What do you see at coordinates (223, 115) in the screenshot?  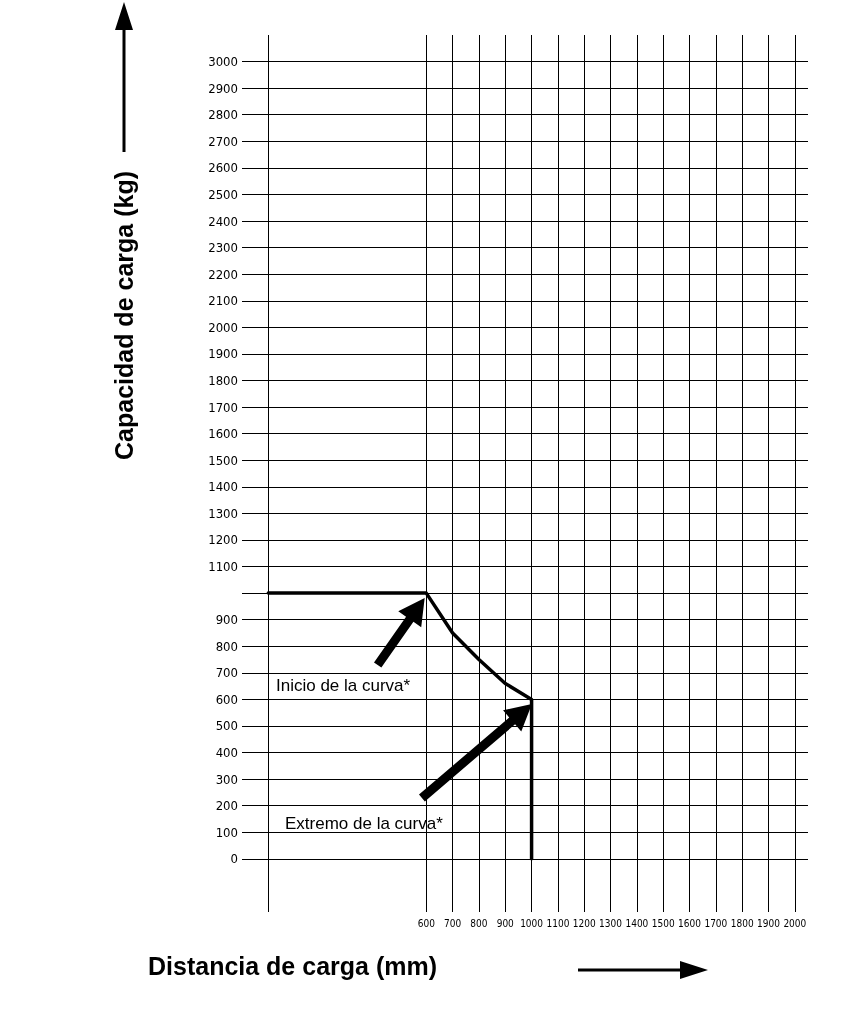 I see `y-tick-label: 2800` at bounding box center [223, 115].